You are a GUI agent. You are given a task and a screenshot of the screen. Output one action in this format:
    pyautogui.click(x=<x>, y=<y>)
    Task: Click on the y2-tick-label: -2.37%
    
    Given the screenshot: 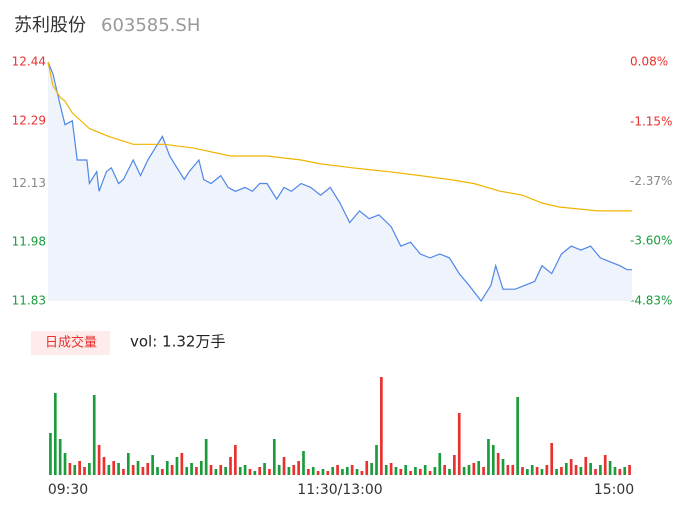 What is the action you would take?
    pyautogui.click(x=651, y=181)
    